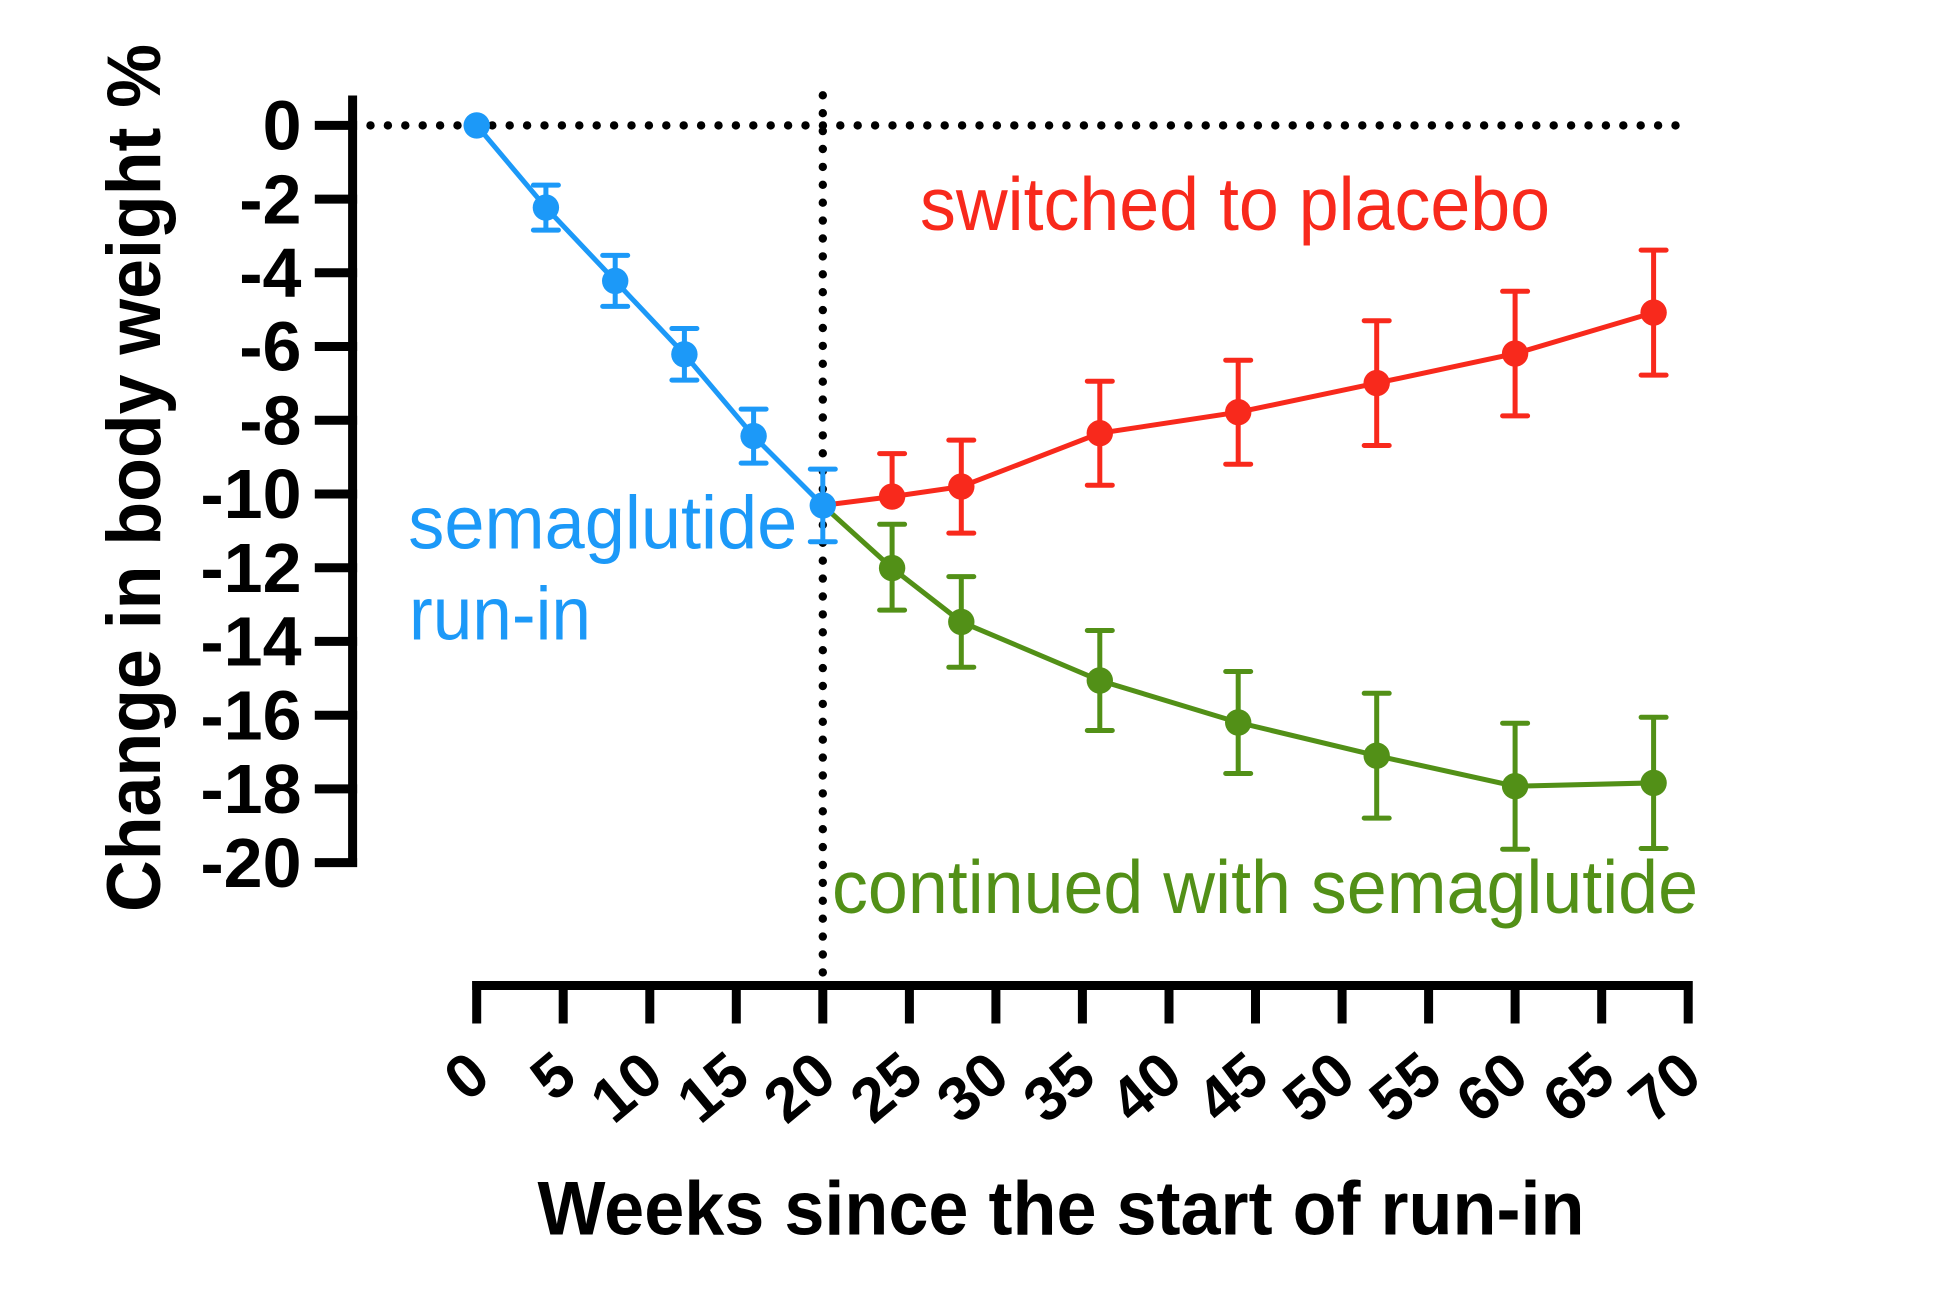 This screenshot has height=1298, width=1942. Describe the element at coordinates (134, 478) in the screenshot. I see `svg-text: Change in body weight %` at that location.